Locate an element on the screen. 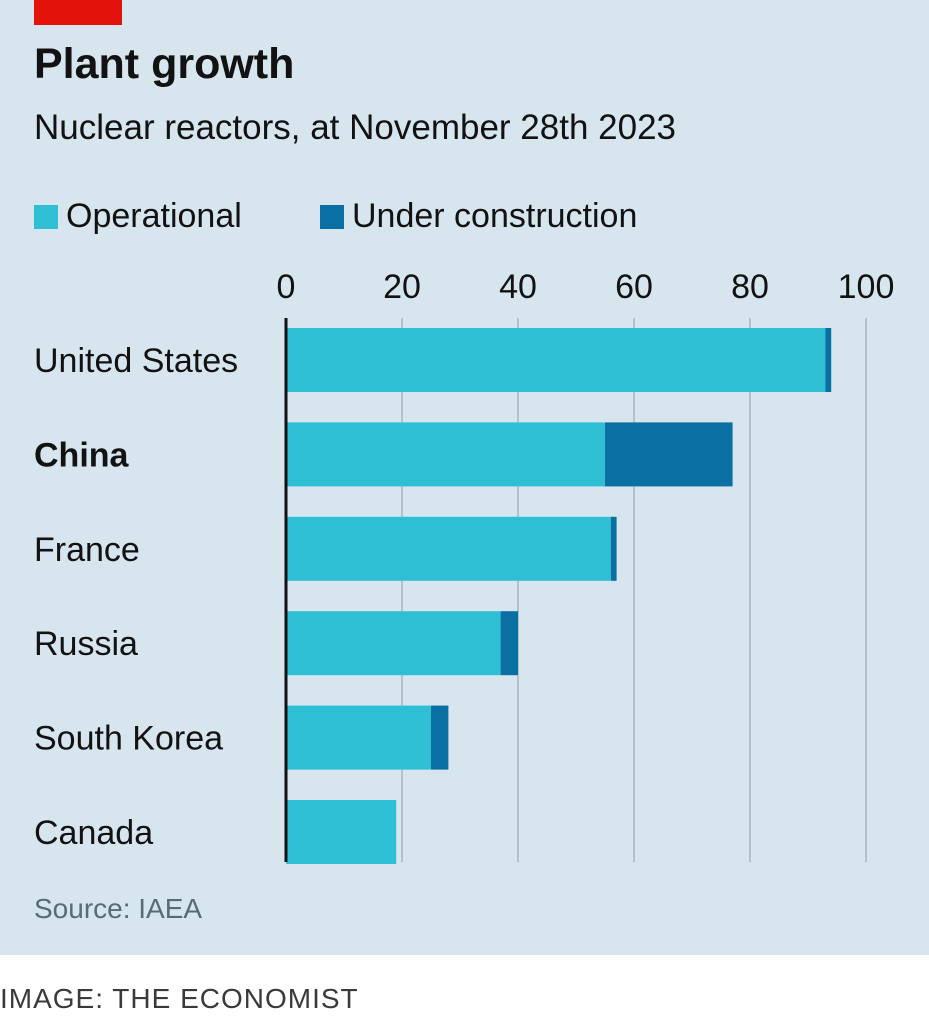 The image size is (929, 1024). legend-label-under-construction: Under construction is located at coordinates (495, 216).